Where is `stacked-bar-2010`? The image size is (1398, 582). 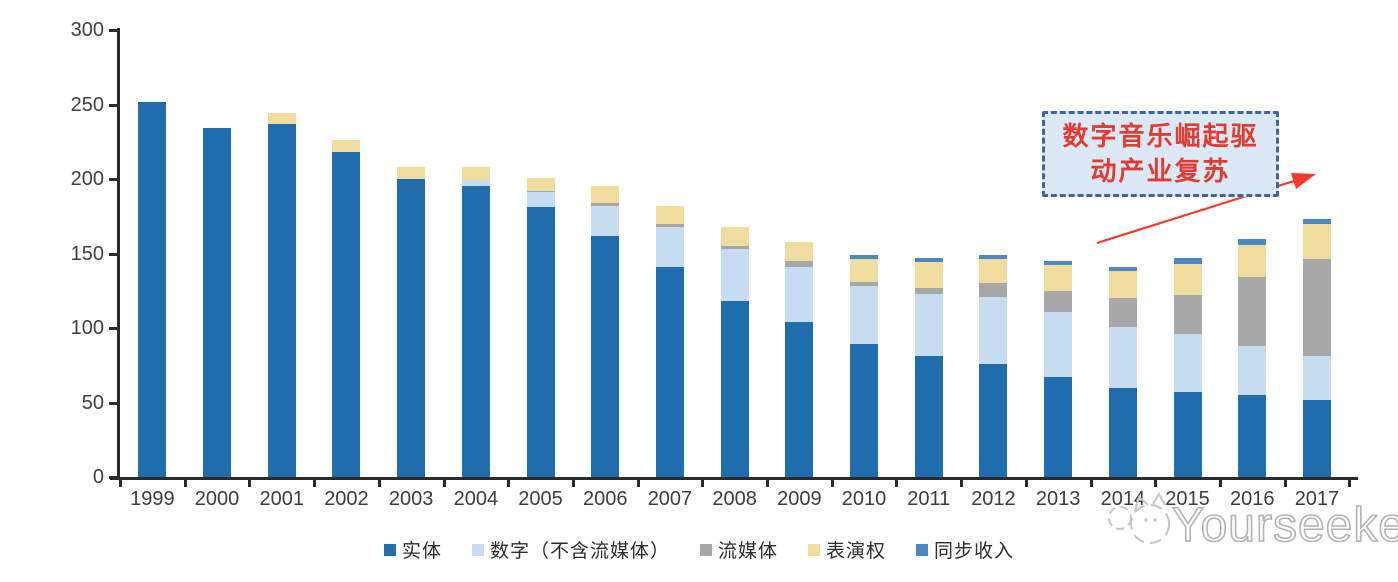 stacked-bar-2010 is located at coordinates (864, 365).